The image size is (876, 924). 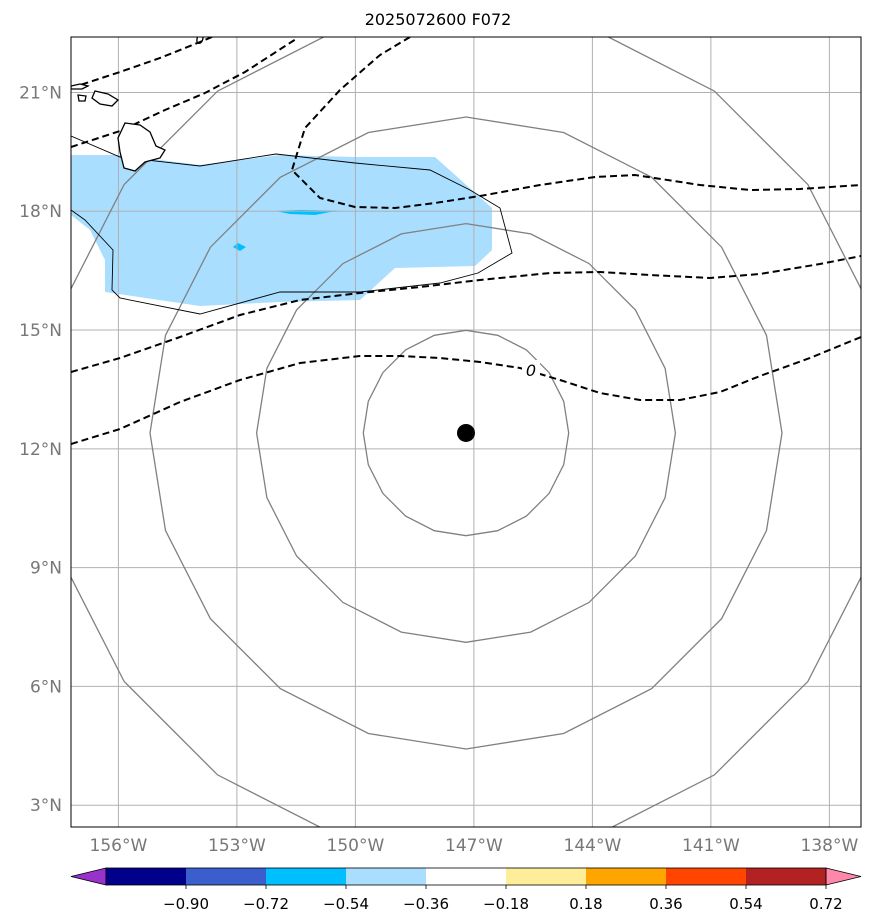 I want to click on longitude-tick-label: 156°W, so click(x=119, y=846).